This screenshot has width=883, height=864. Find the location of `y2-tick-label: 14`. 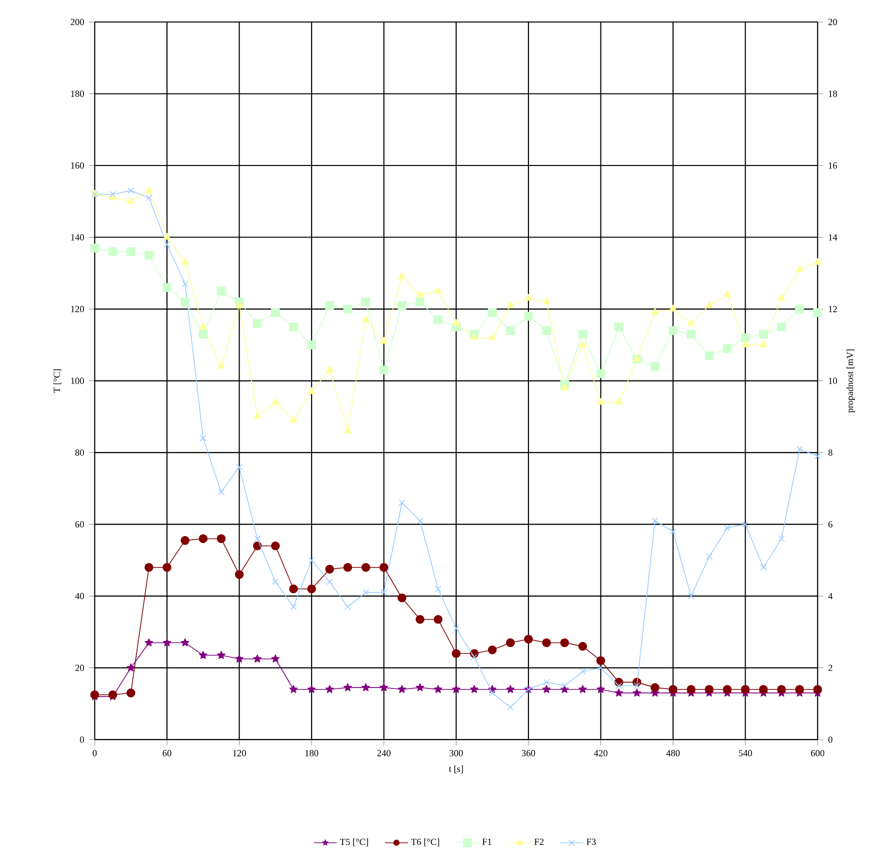

y2-tick-label: 14 is located at coordinates (833, 237).